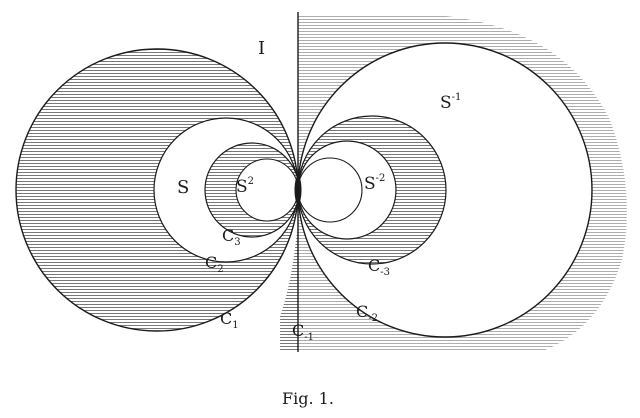 This screenshot has height=418, width=640. I want to click on label-c-1: C-1, so click(303, 332).